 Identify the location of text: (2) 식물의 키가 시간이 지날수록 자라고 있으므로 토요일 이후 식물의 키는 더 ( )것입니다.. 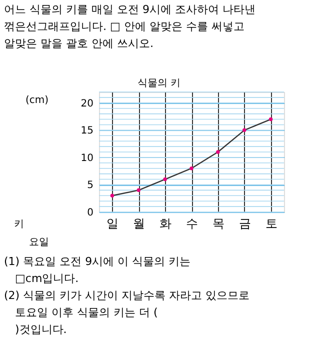
(127, 312).